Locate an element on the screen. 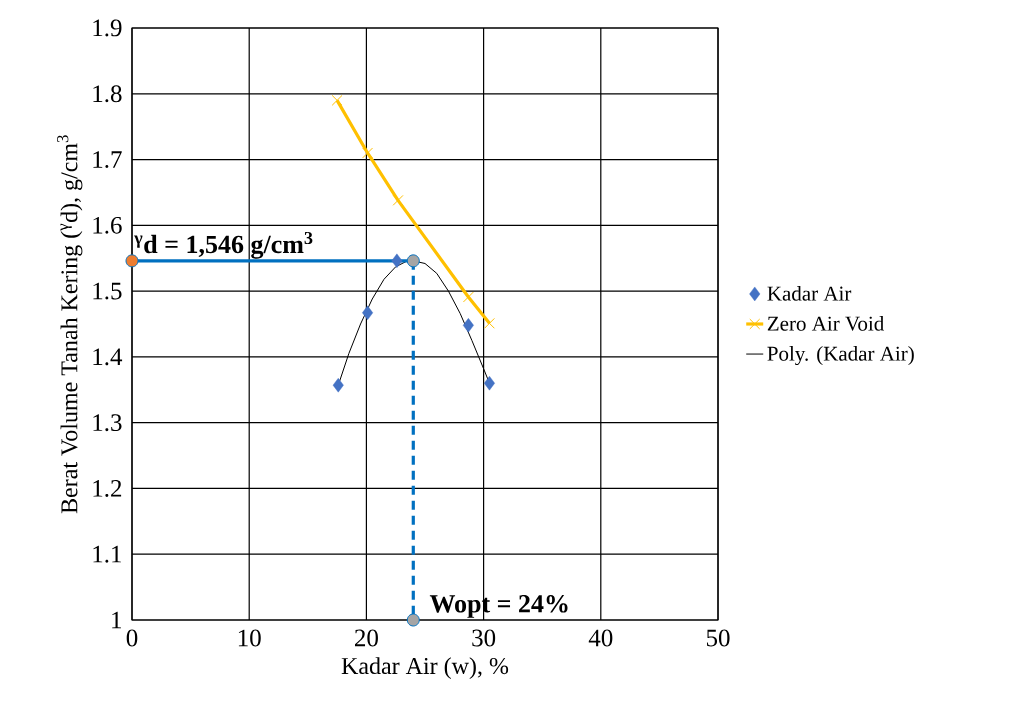 The width and height of the screenshot is (1023, 718). y-tick-label: 1.6 is located at coordinates (107, 225).